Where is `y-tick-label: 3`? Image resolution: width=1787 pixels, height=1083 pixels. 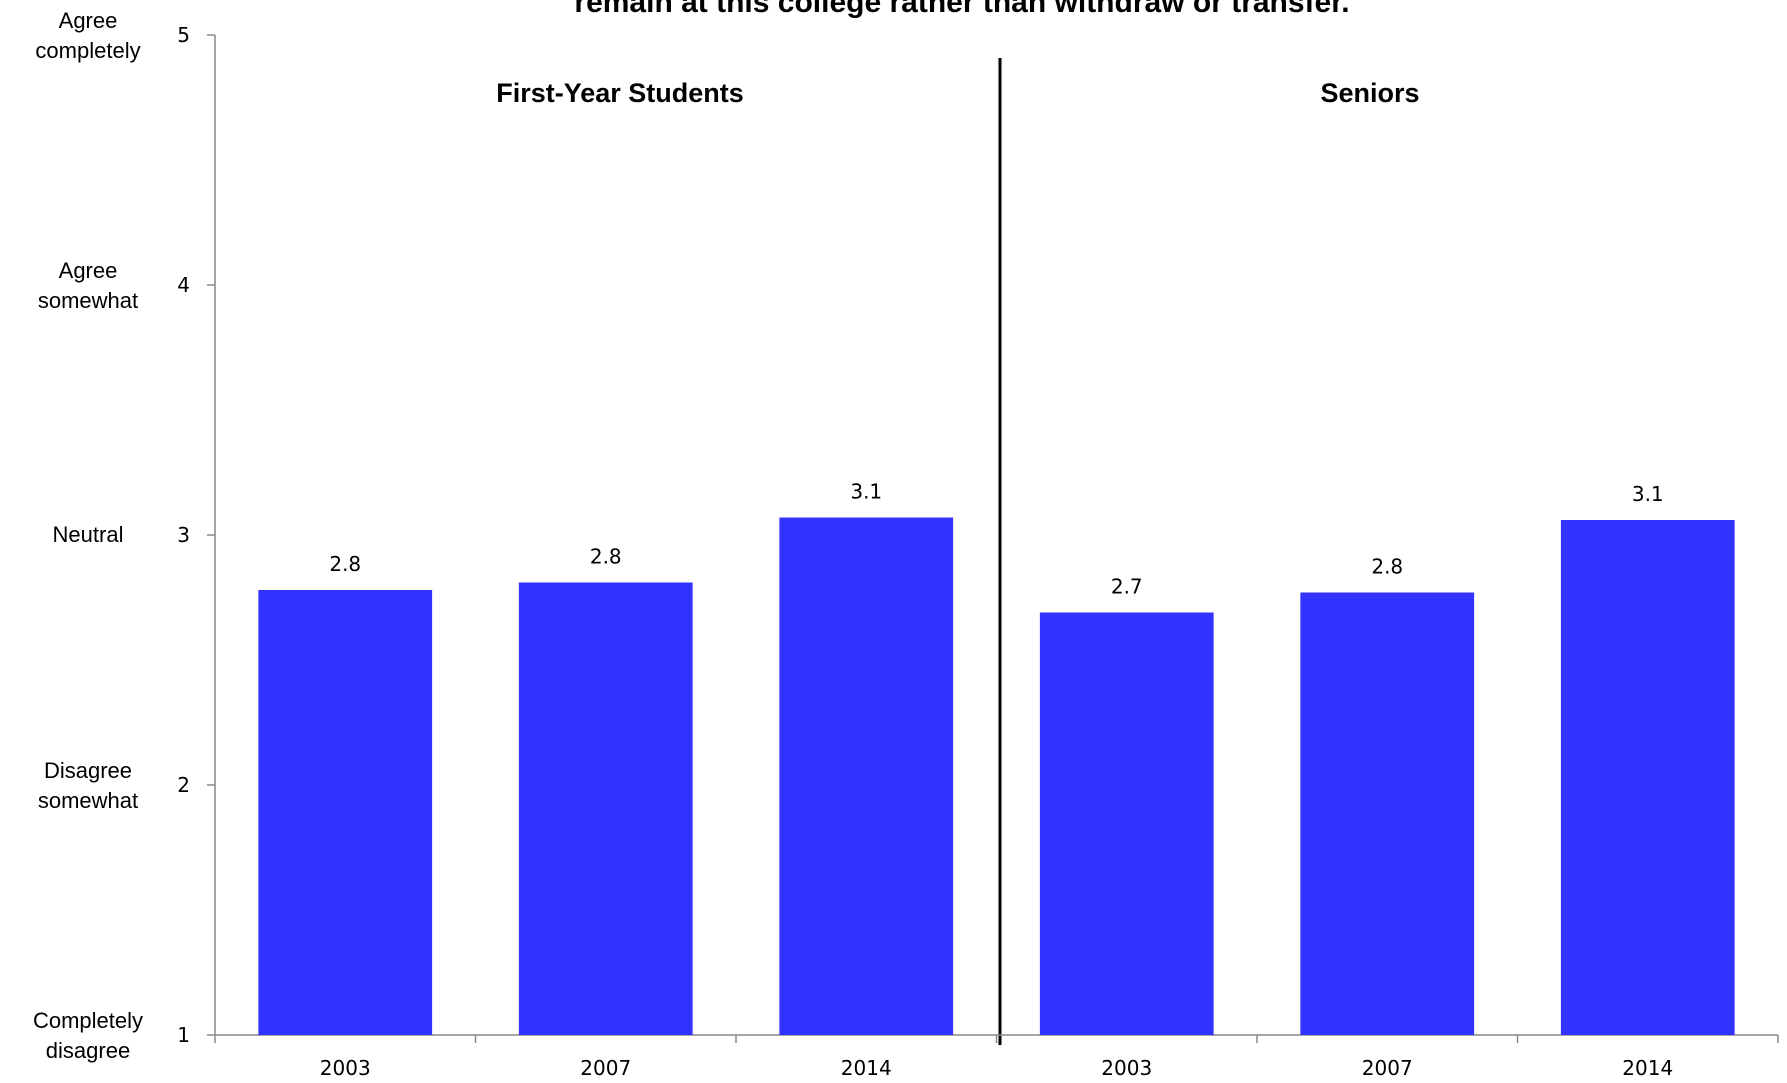
y-tick-label: 3 is located at coordinates (183, 535).